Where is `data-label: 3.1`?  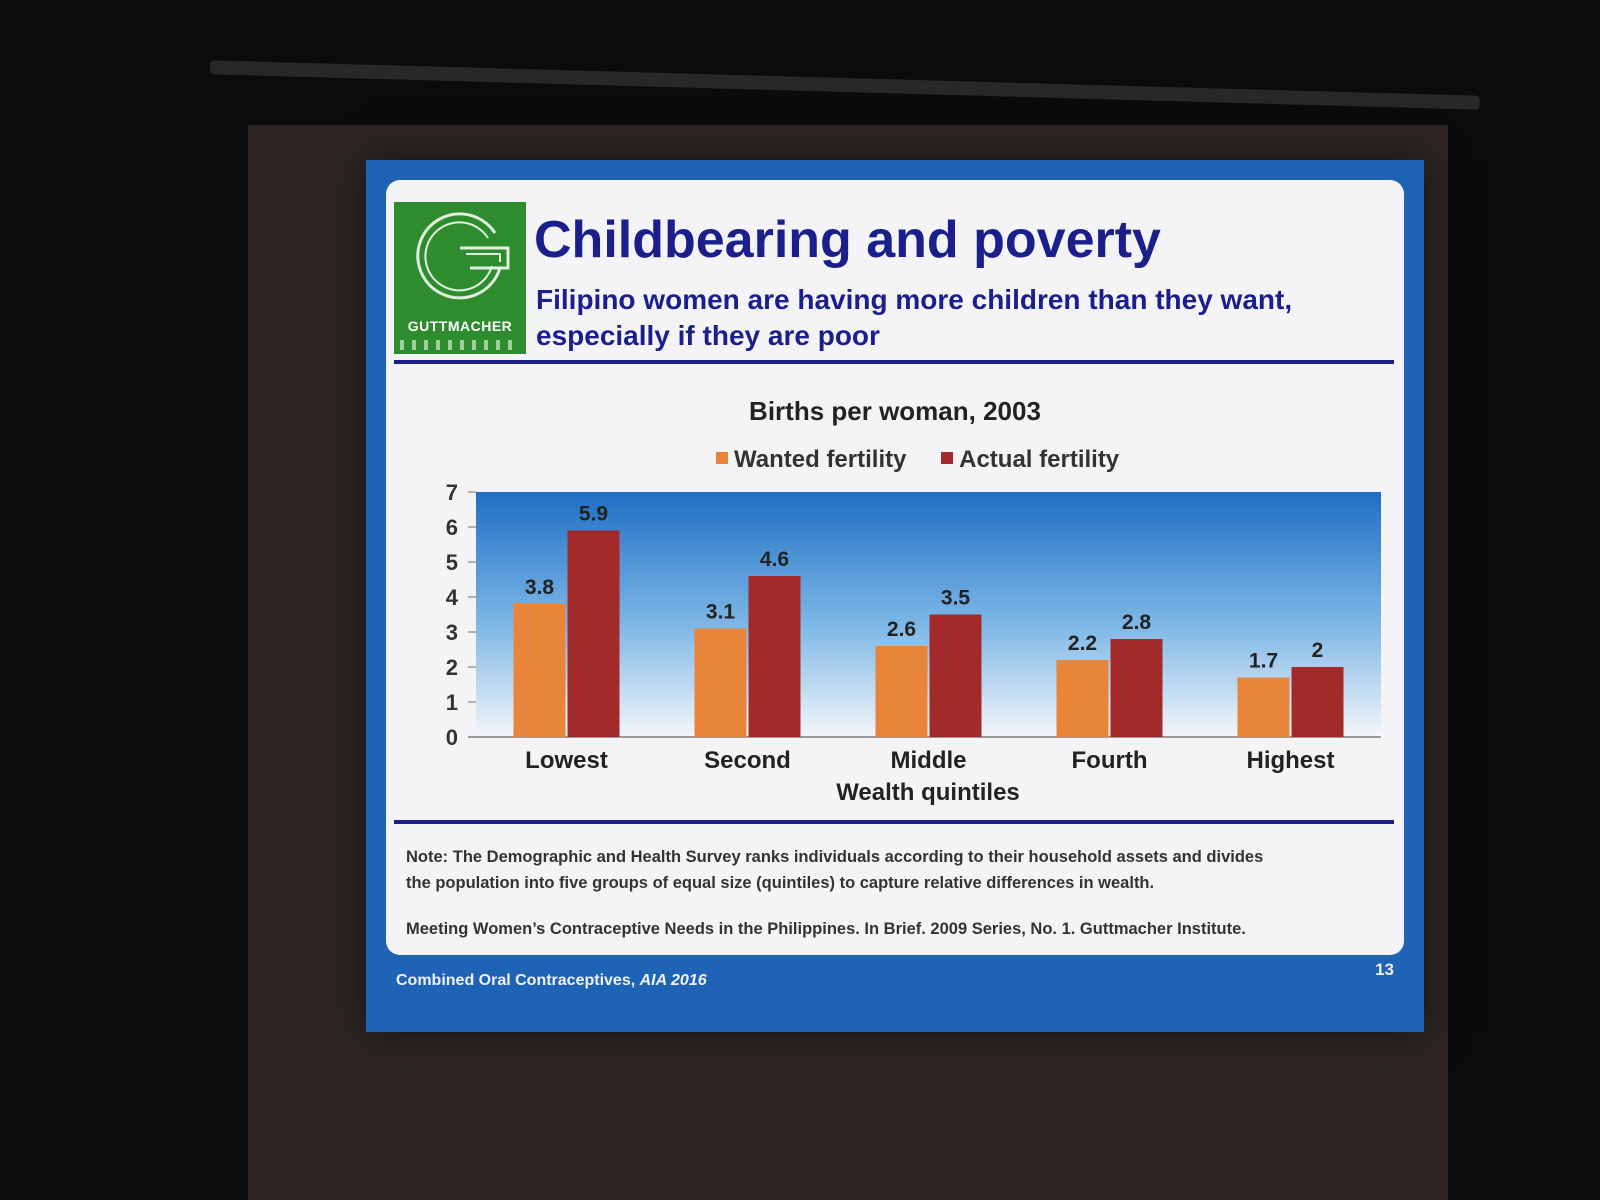 data-label: 3.1 is located at coordinates (721, 612).